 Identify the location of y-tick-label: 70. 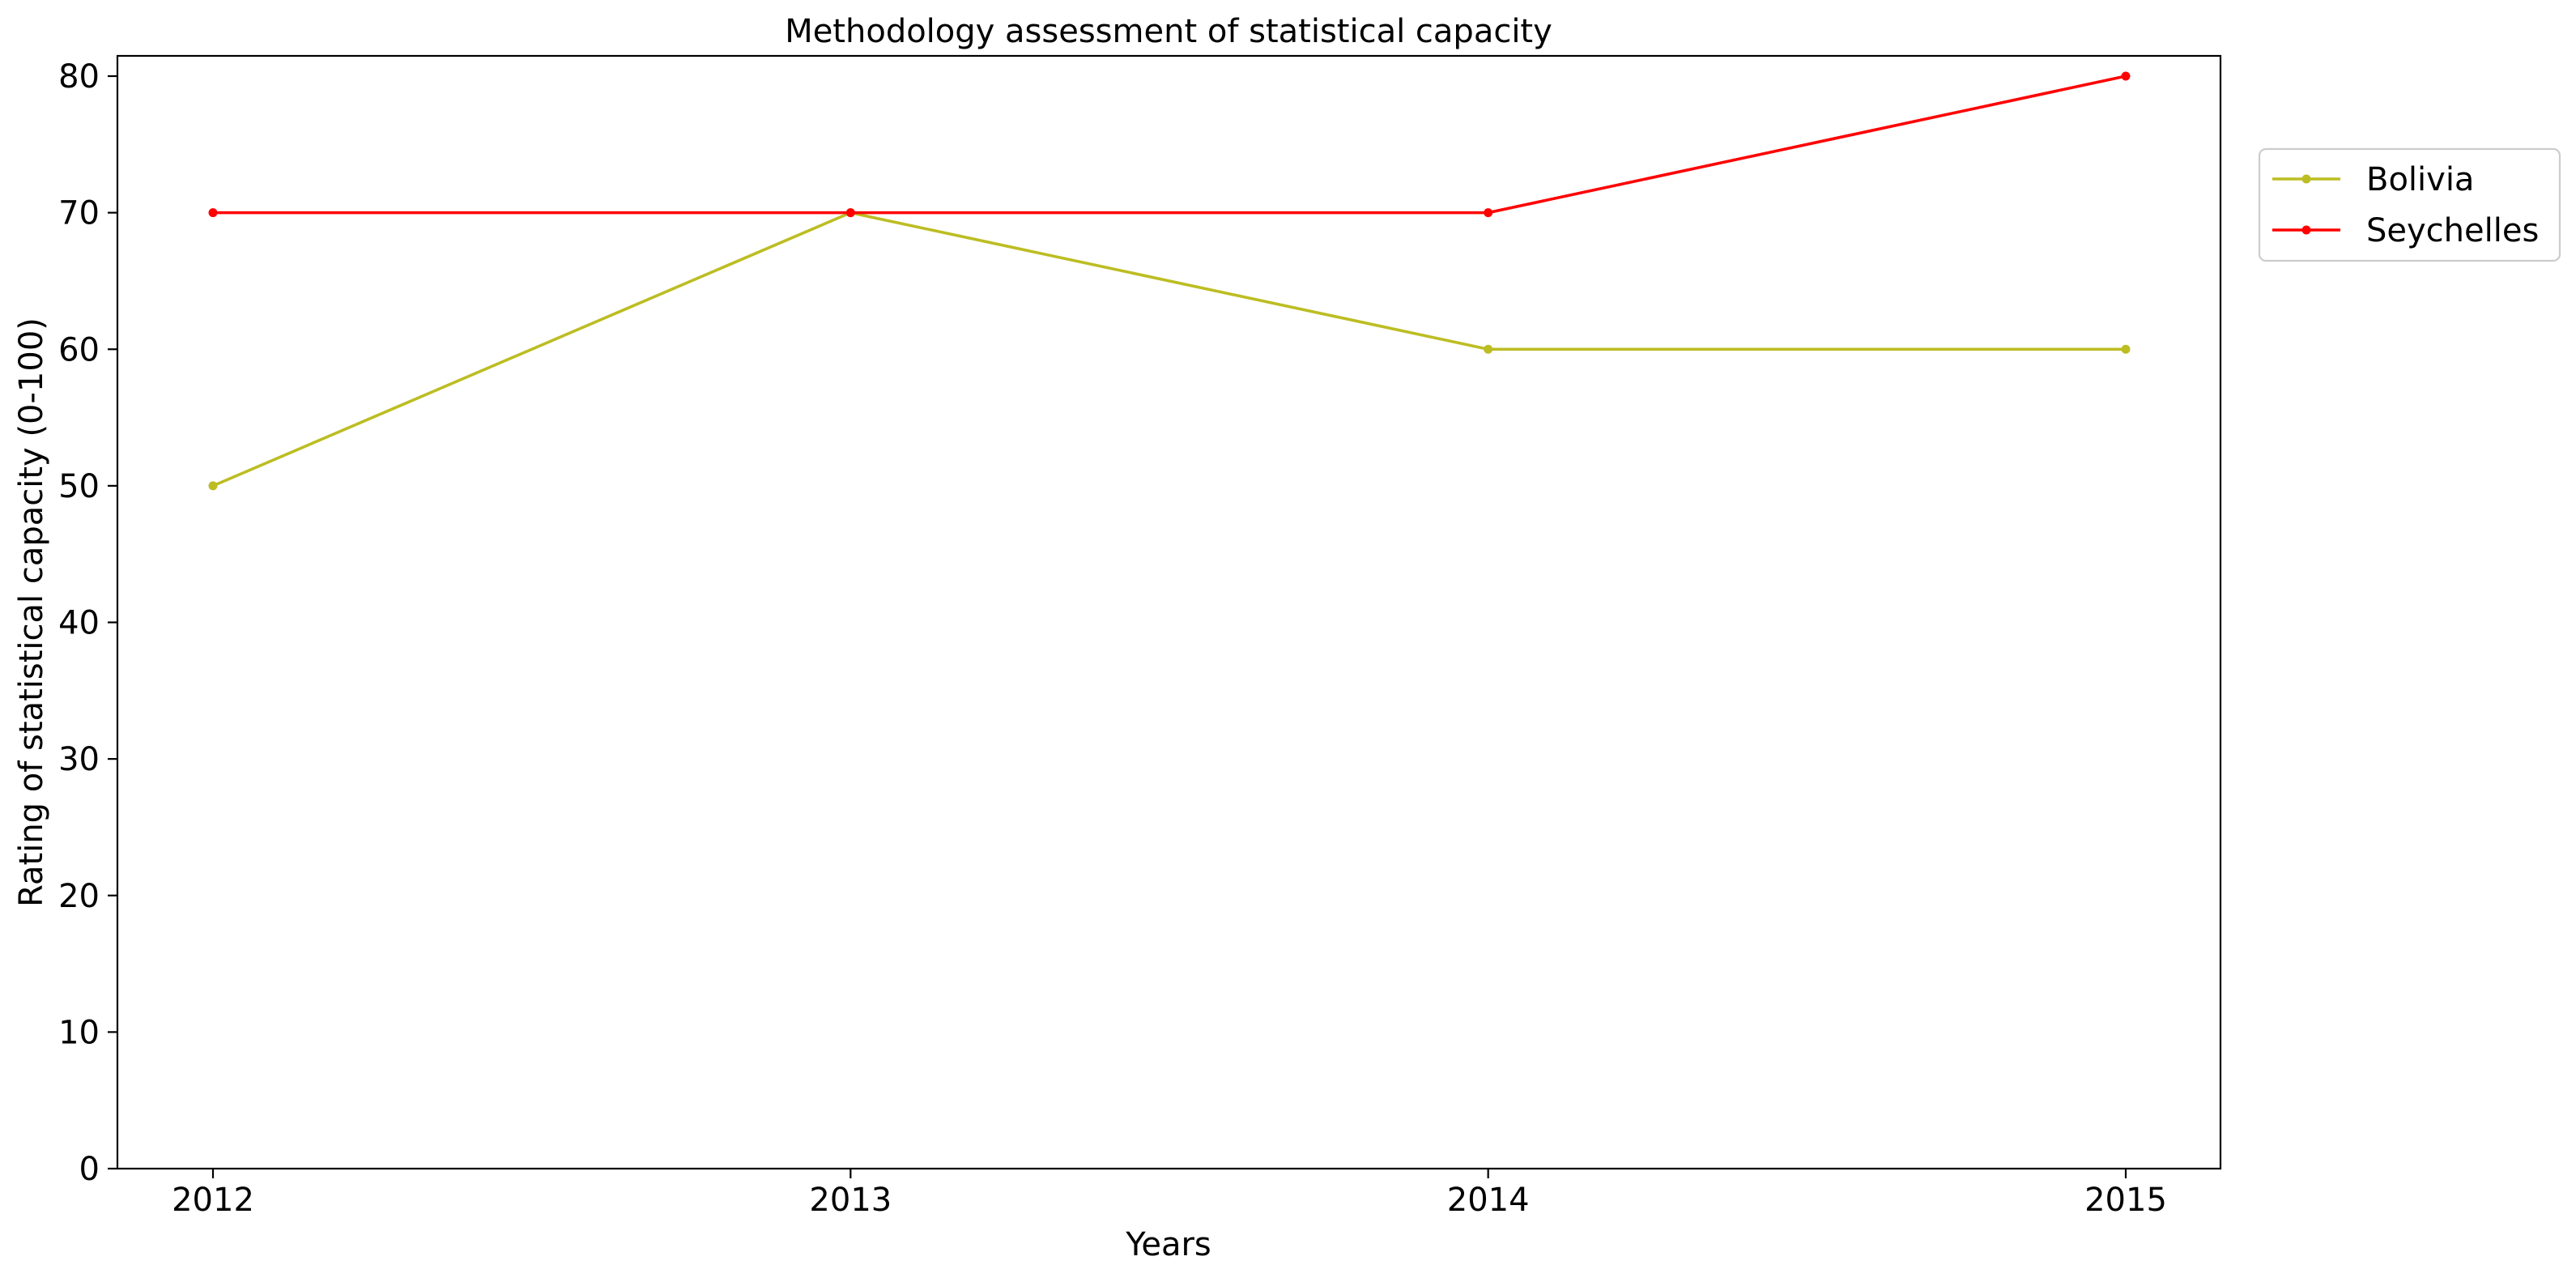
(79, 213).